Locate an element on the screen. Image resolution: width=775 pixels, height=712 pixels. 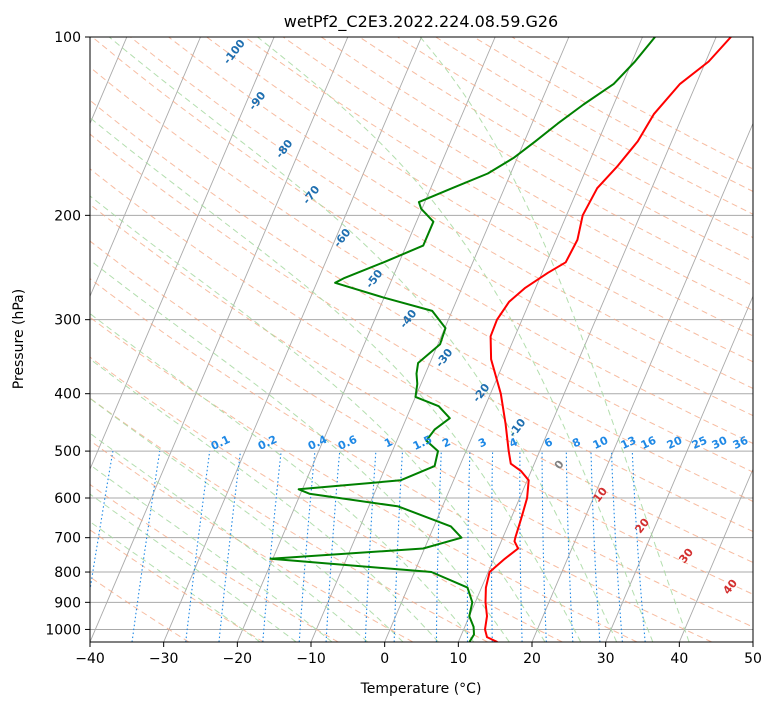
mixing-ratio-label: 8 is located at coordinates (576, 442).